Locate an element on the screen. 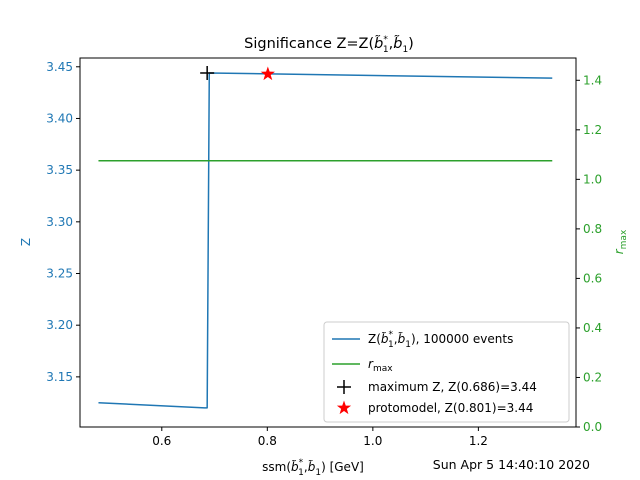  right-y-tick-label: 1.4 is located at coordinates (592, 80).